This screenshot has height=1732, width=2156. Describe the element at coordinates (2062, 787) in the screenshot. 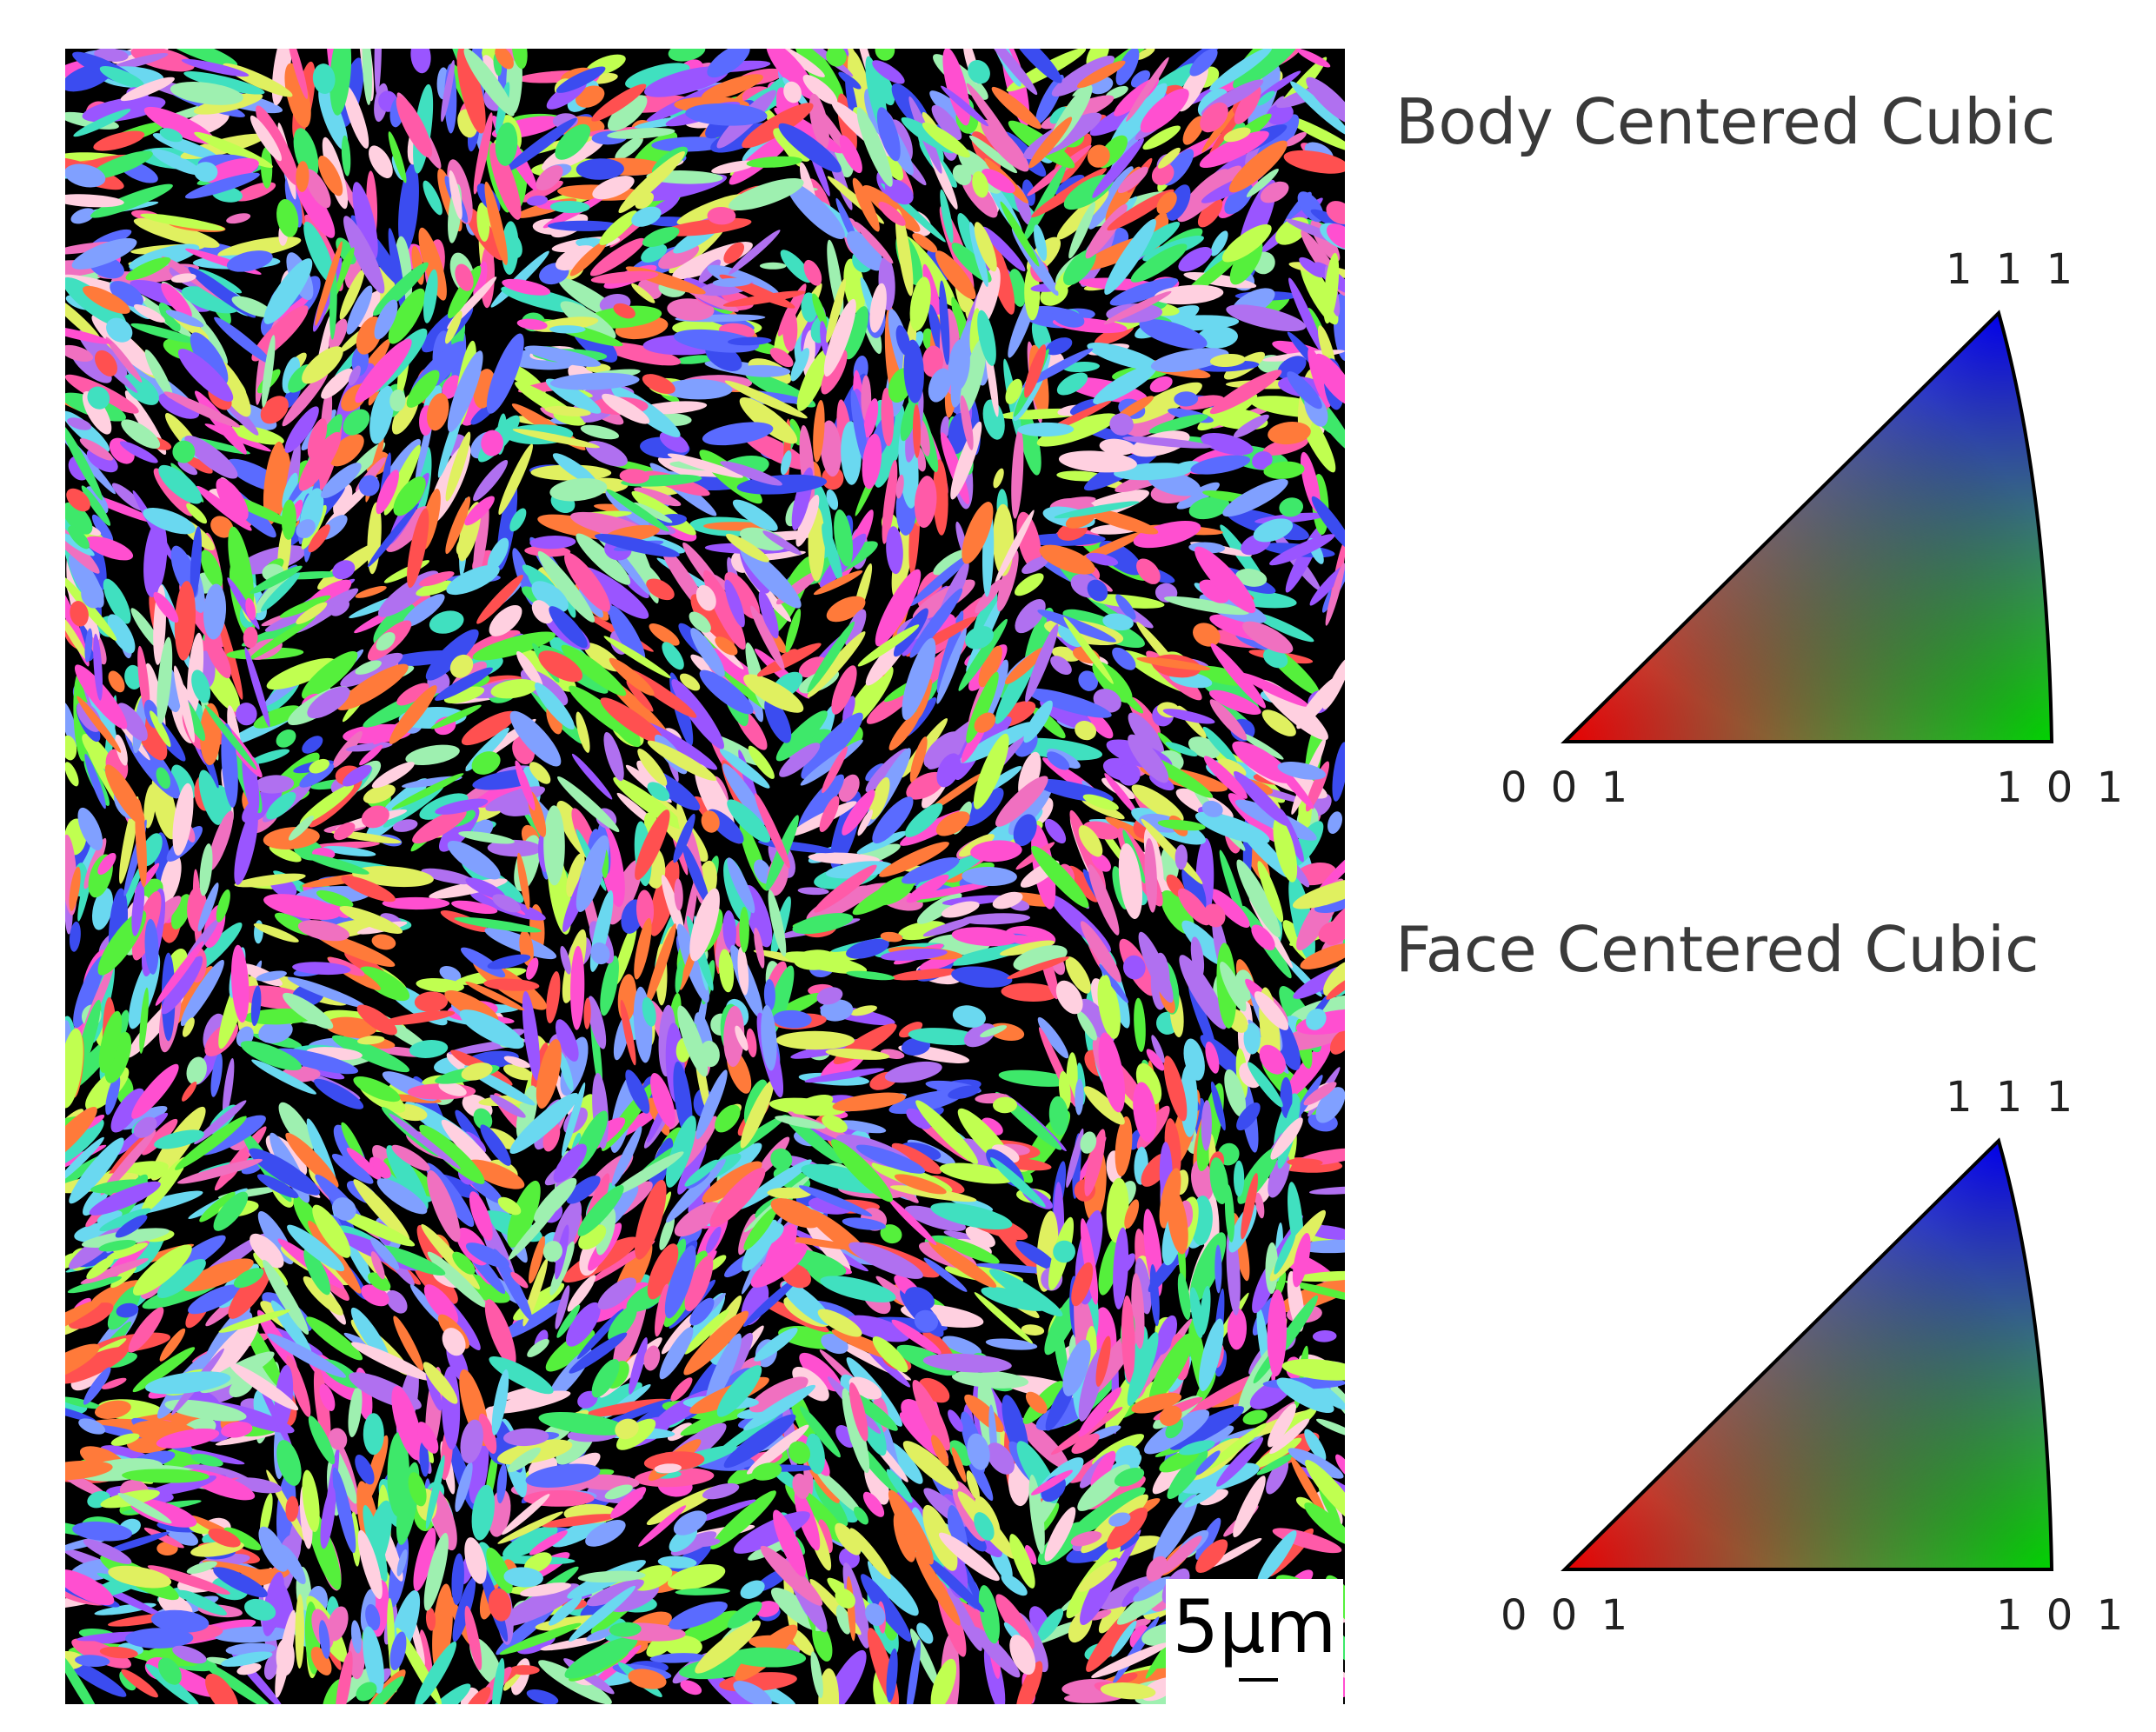

I see `corner-label: 1 0 1` at that location.